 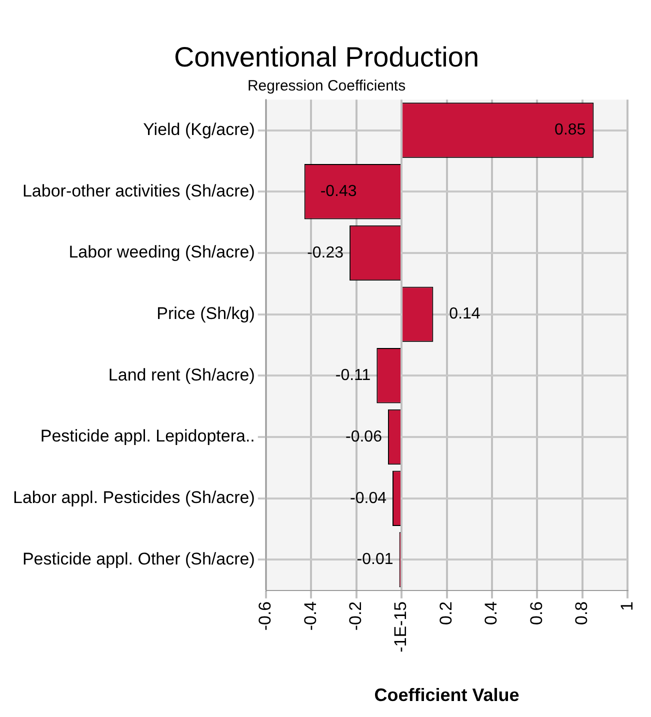 What do you see at coordinates (326, 86) in the screenshot?
I see `chart-subtitle: Regression Coefficients` at bounding box center [326, 86].